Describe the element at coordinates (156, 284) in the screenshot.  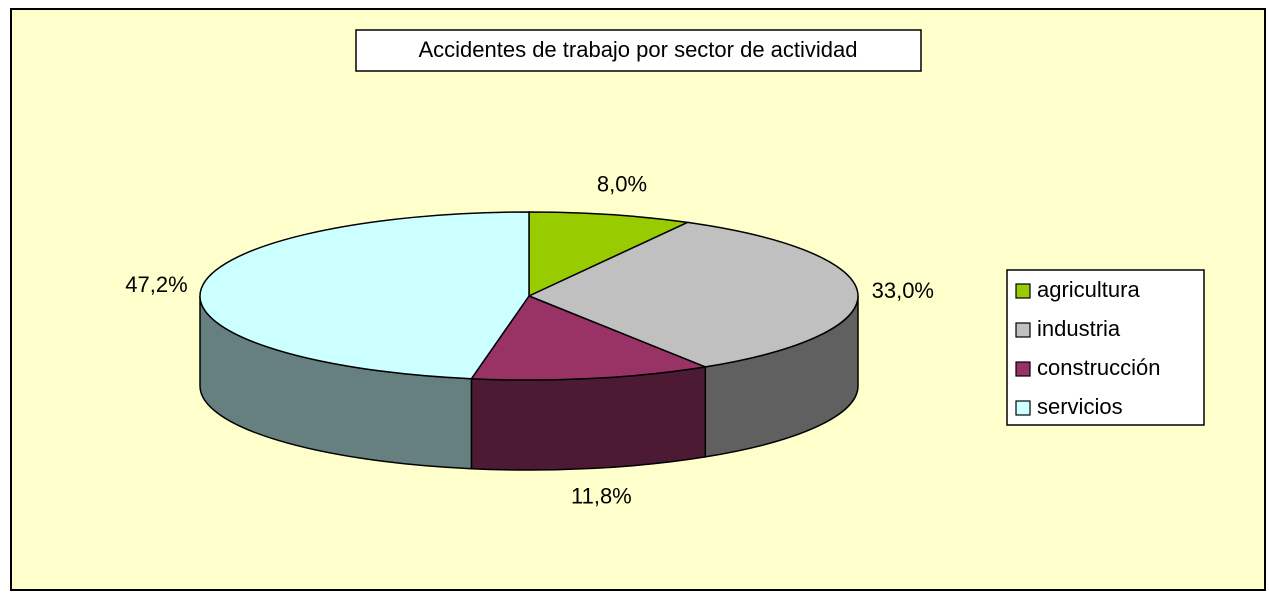
I see `data-label: 47,2%` at that location.